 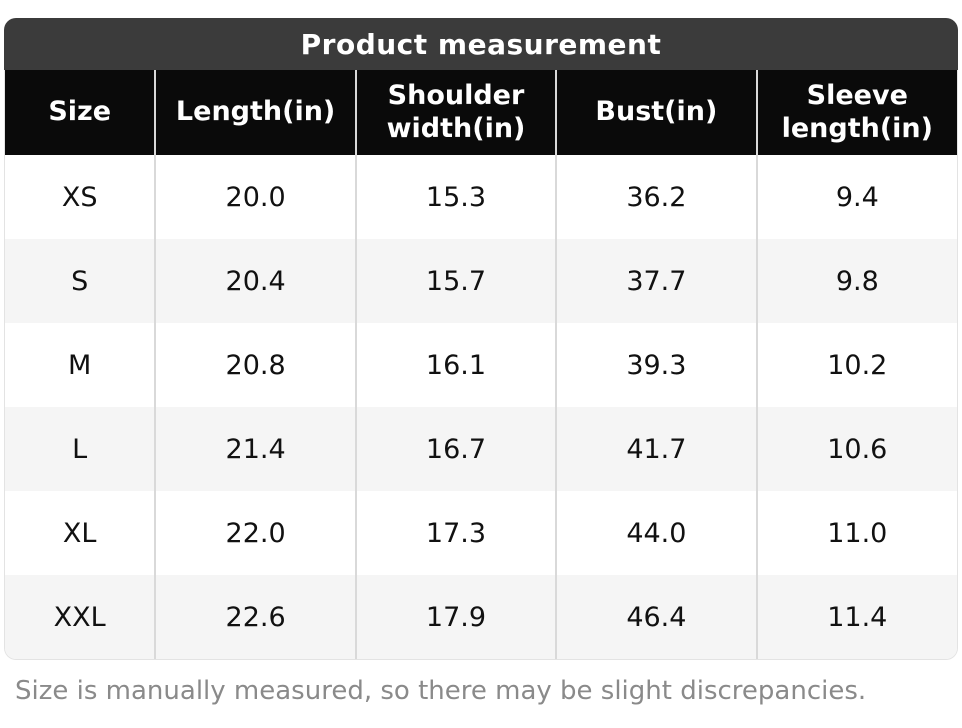 I want to click on measurement-cell: 20.0, so click(x=255, y=197).